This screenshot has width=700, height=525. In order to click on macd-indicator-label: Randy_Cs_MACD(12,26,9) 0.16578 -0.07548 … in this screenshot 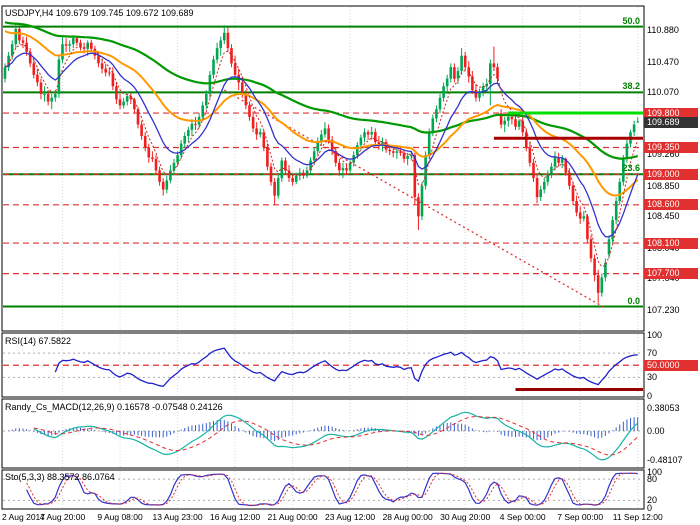, I will do `click(114, 407)`.